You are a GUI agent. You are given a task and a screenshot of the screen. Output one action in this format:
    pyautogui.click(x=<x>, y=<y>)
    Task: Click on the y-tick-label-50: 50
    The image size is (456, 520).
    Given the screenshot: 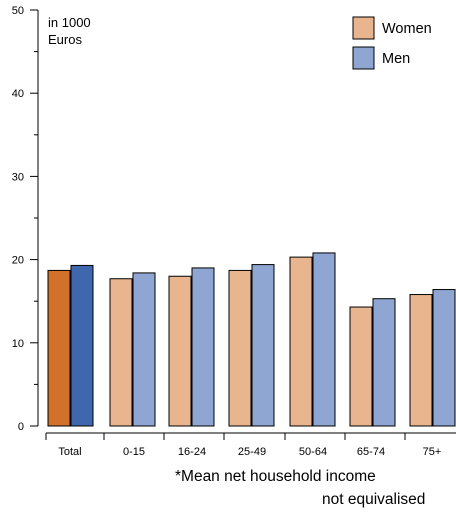 What is the action you would take?
    pyautogui.click(x=18, y=11)
    